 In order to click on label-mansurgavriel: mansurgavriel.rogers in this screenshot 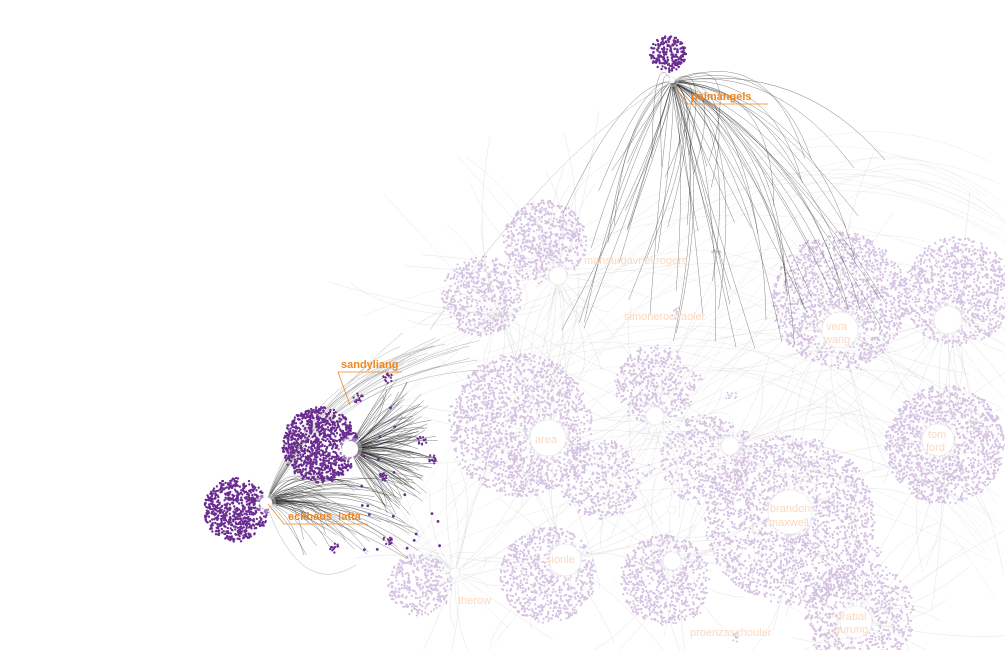, I will do `click(636, 261)`.